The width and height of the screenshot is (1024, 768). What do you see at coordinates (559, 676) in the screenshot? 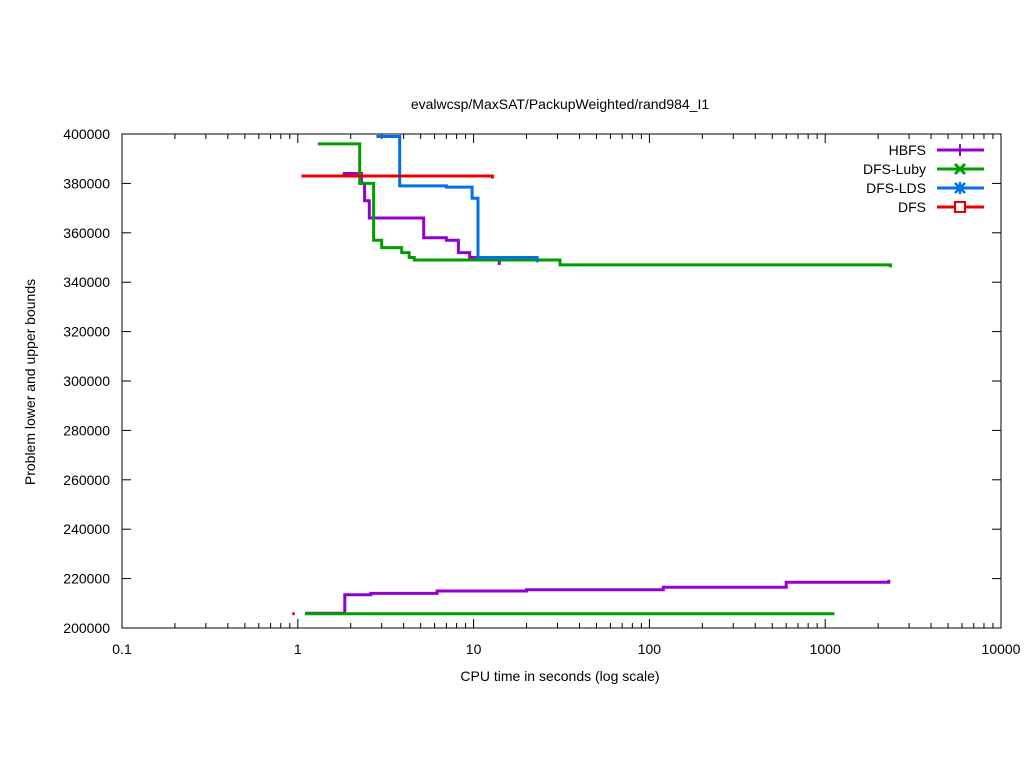
I see `x-axis-label: CPU time in seconds (log scale)` at bounding box center [559, 676].